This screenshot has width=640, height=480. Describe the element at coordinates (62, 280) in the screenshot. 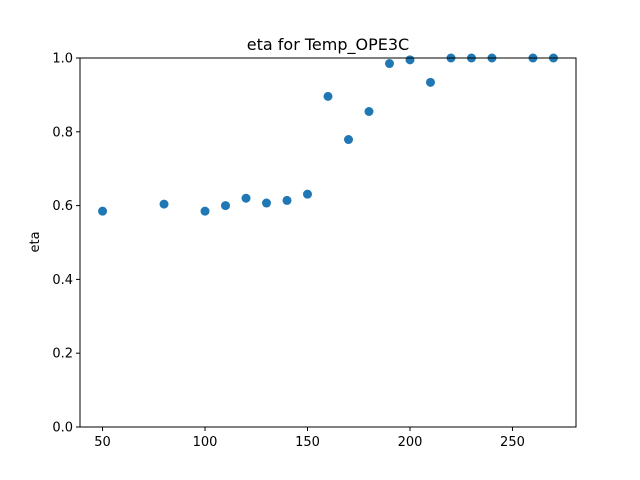

I see `y-tick-label: 0.4` at that location.